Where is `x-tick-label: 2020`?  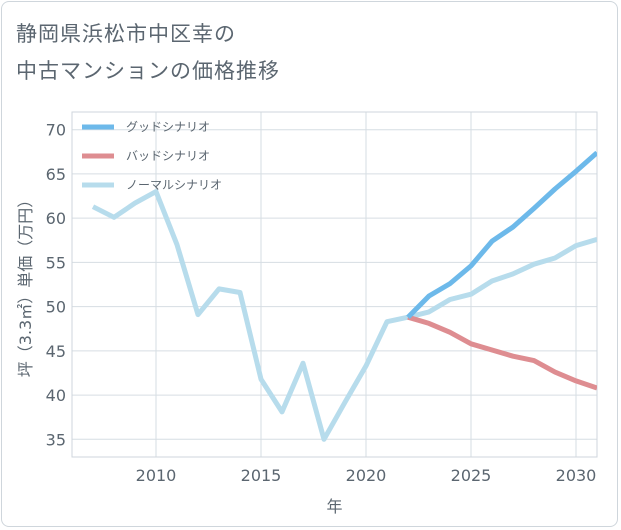
x-tick-label: 2020 is located at coordinates (366, 475).